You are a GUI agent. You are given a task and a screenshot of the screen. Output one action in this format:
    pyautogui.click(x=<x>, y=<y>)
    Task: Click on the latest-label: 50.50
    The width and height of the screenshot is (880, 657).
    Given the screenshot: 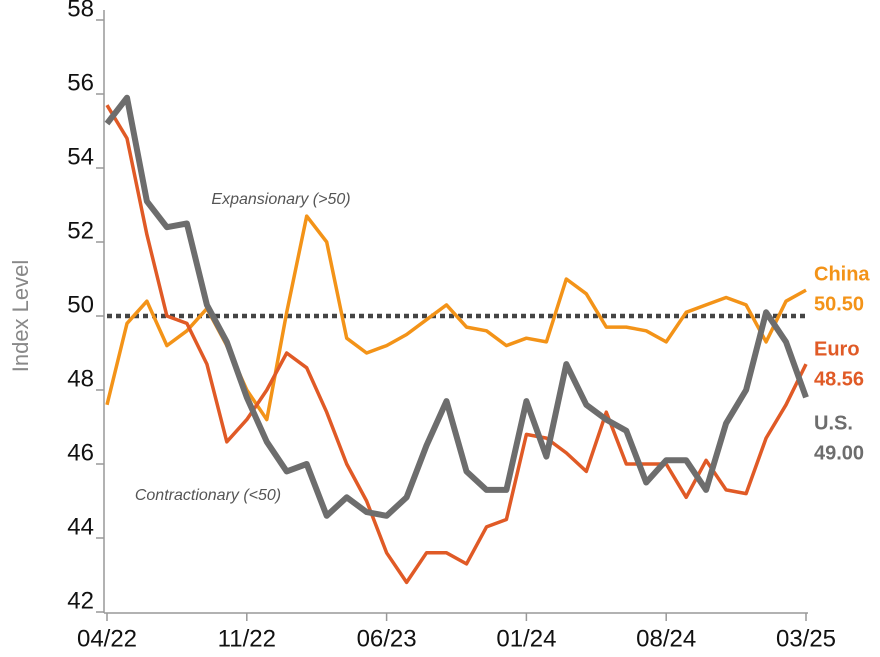 What is the action you would take?
    pyautogui.click(x=839, y=304)
    